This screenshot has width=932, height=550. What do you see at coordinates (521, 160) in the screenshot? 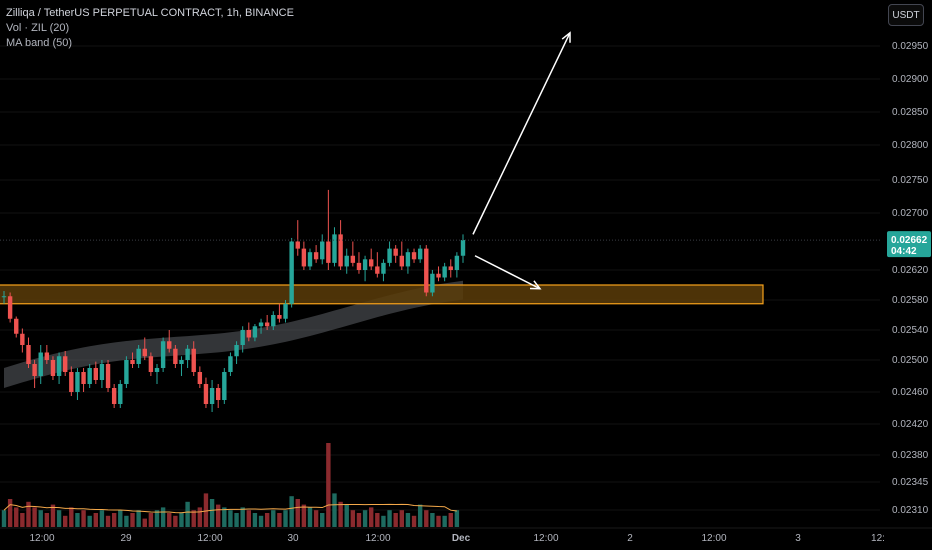
I see `projection-arrows` at bounding box center [521, 160].